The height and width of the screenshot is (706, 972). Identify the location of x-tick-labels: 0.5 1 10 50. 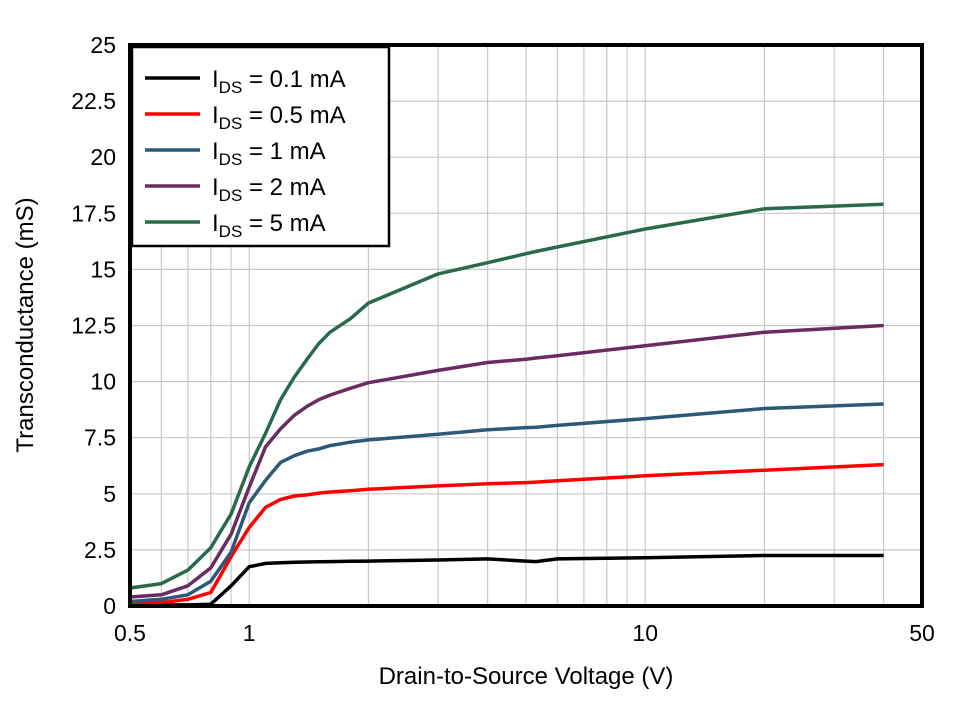
(524, 633).